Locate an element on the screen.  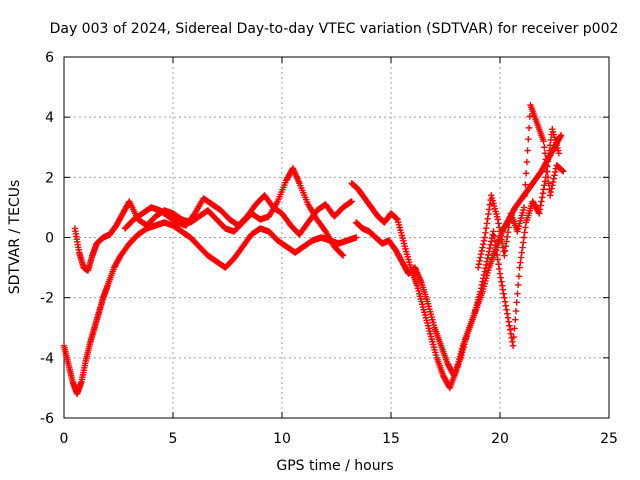
y-tick-label: 6 is located at coordinates (49, 58).